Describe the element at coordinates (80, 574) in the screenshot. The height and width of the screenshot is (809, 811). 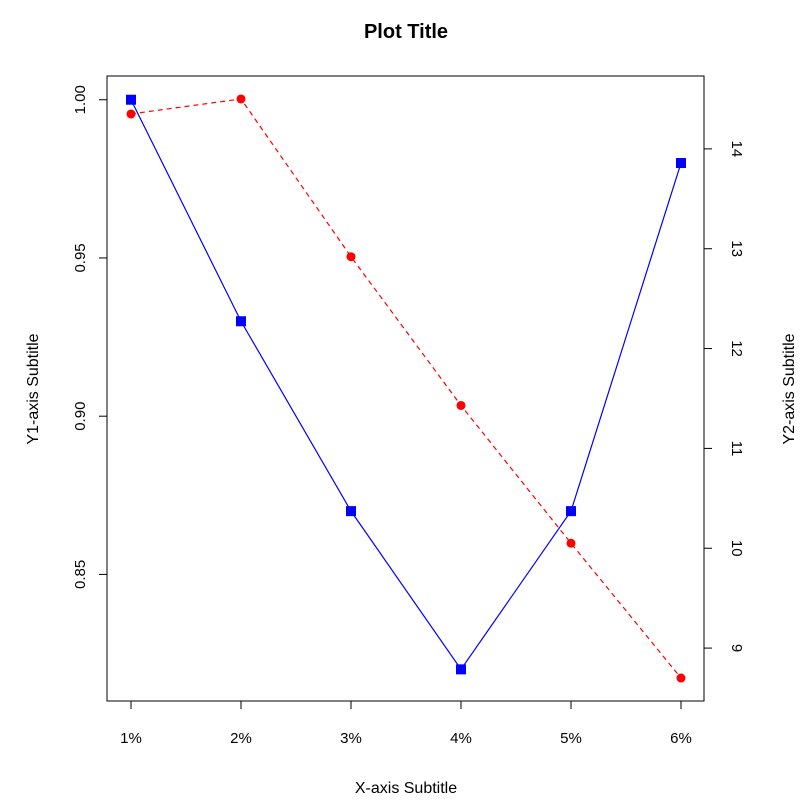
I see `y1-tick-label: 0.85` at that location.